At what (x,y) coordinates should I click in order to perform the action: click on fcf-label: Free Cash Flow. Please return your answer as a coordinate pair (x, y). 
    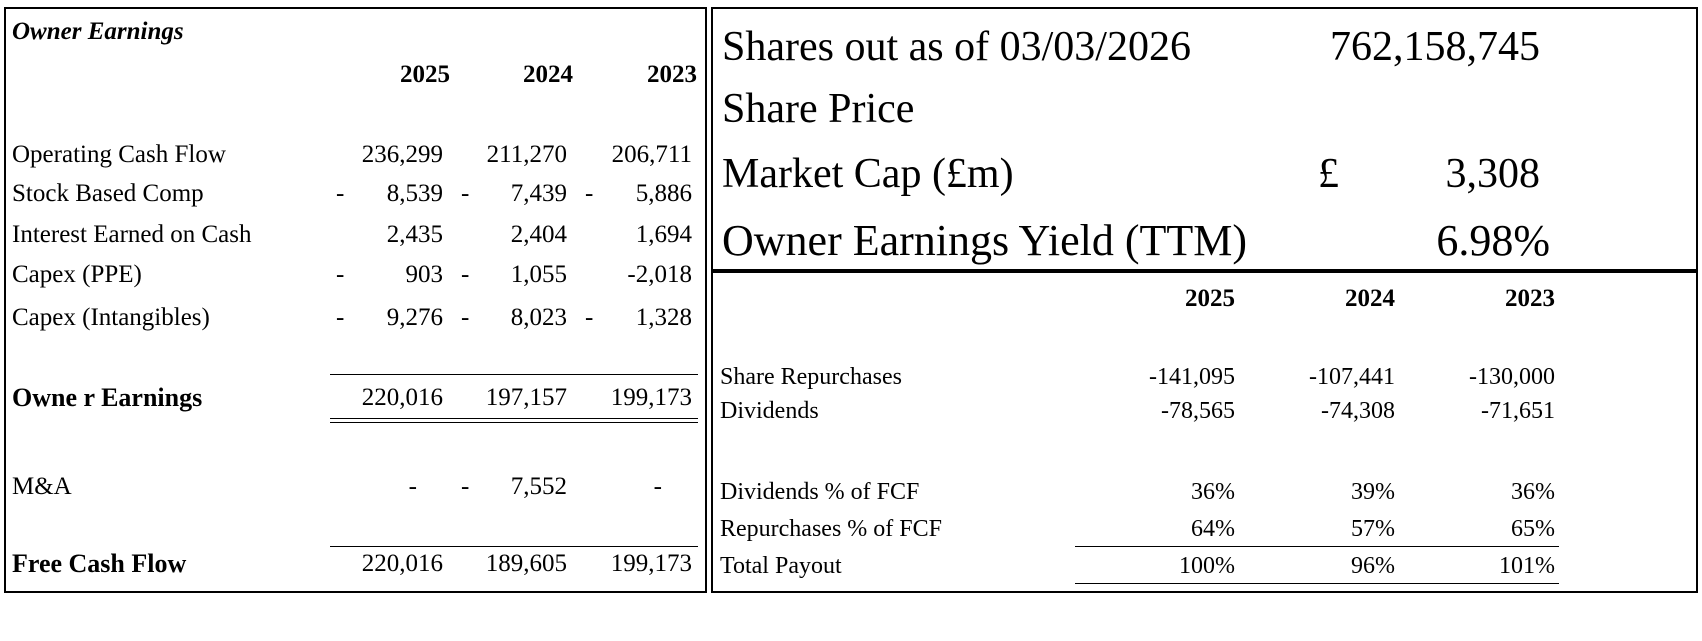
    Looking at the image, I should click on (99, 563).